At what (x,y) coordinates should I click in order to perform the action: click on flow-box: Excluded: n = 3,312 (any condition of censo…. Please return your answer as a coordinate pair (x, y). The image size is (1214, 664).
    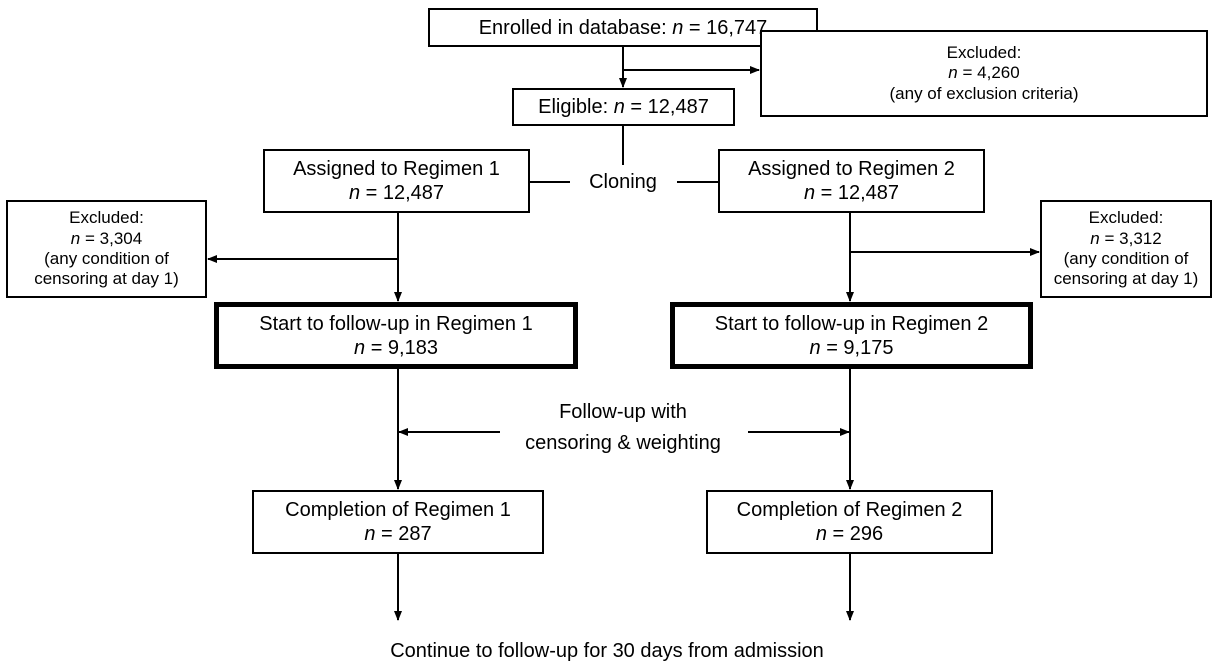
    Looking at the image, I should click on (1126, 249).